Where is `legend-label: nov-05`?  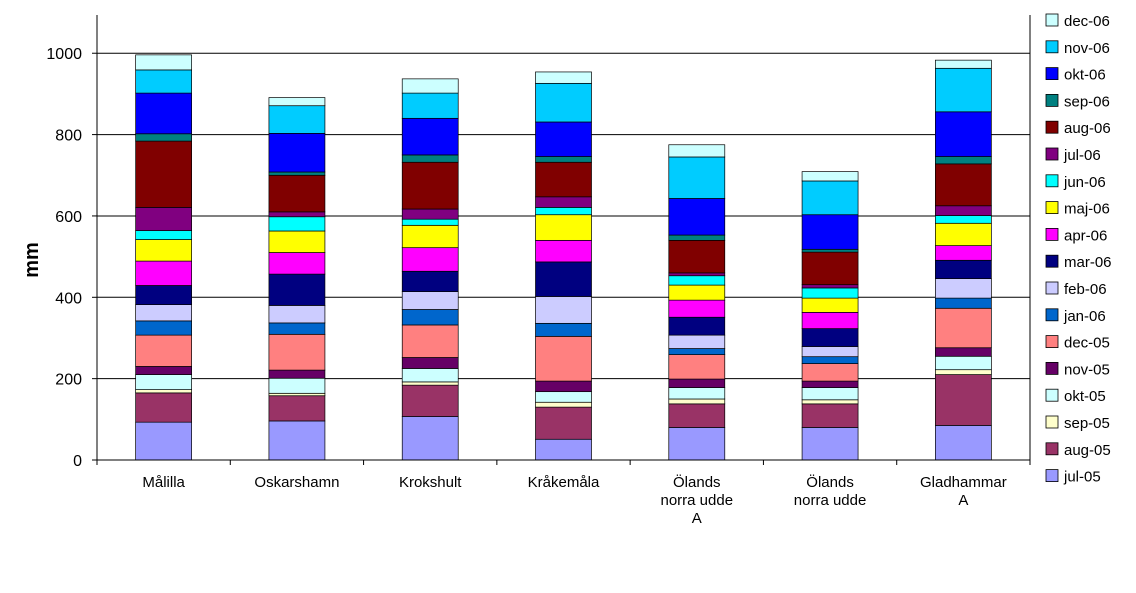 legend-label: nov-05 is located at coordinates (1087, 369).